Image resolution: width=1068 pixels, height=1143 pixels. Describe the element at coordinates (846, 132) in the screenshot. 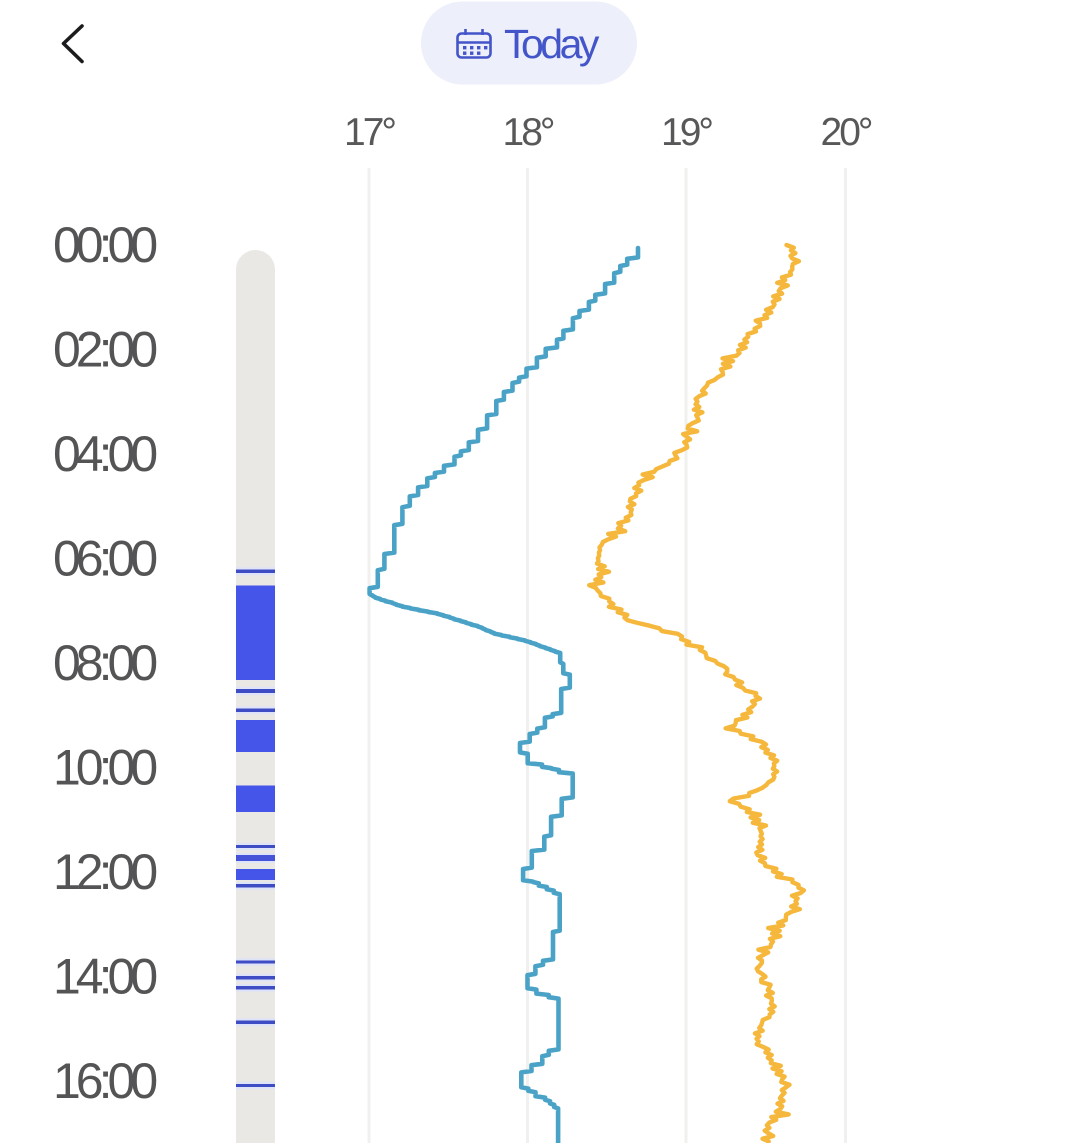

I see `svg-text: 20°` at that location.